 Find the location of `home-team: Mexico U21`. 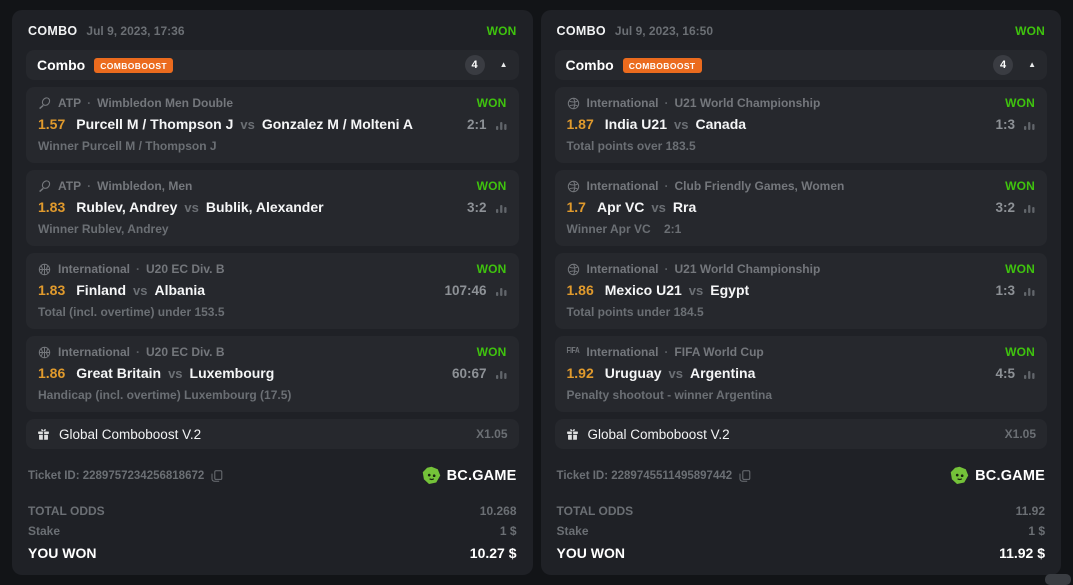

home-team: Mexico U21 is located at coordinates (643, 290).